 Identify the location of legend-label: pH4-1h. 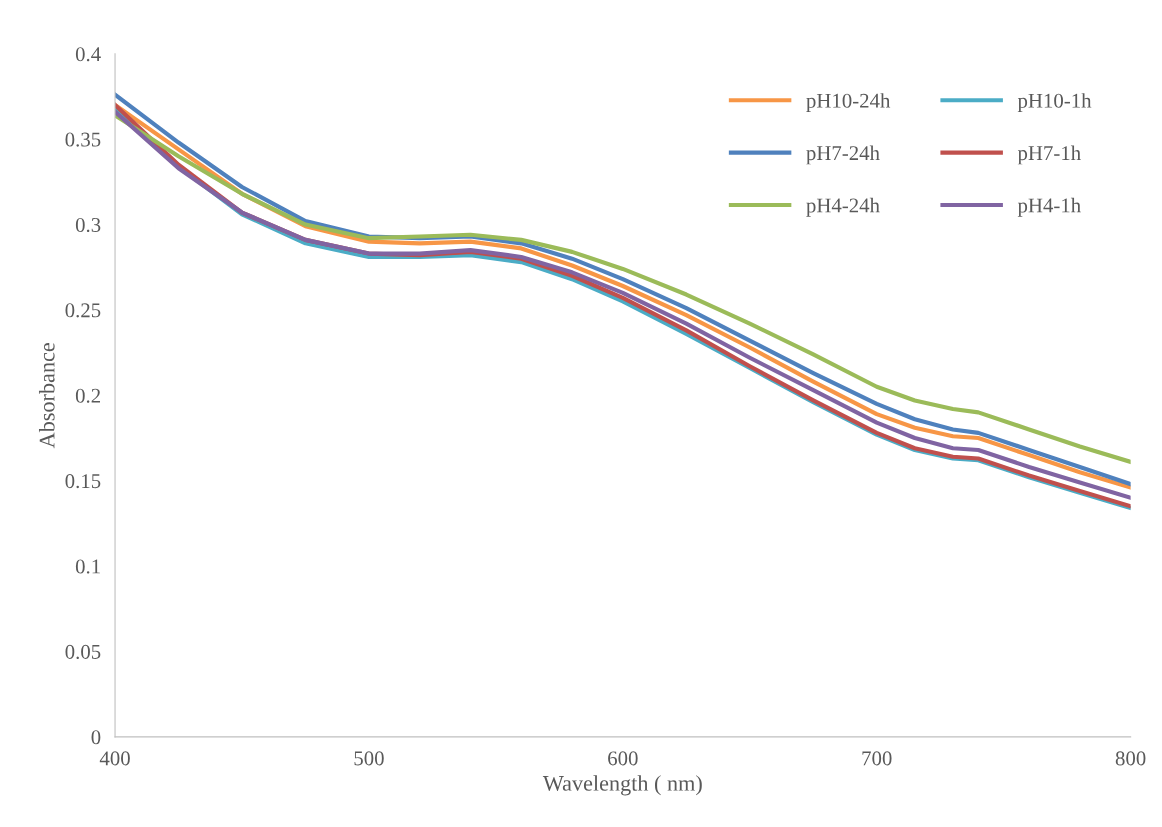
(1049, 207).